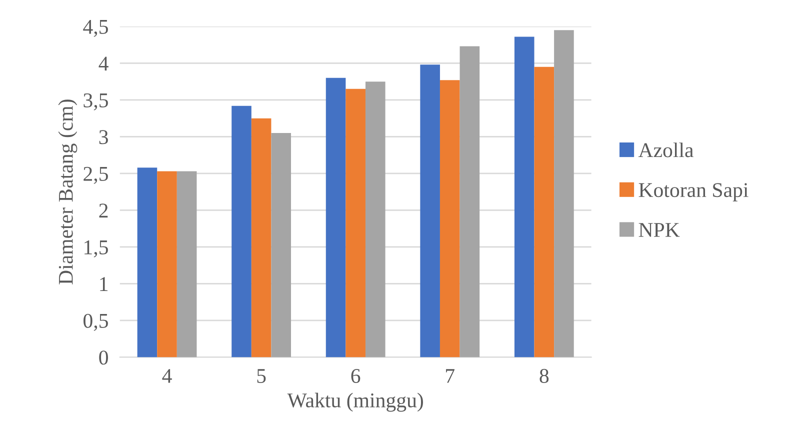 This screenshot has width=810, height=441. Describe the element at coordinates (167, 376) in the screenshot. I see `x-tick-label: 4` at that location.